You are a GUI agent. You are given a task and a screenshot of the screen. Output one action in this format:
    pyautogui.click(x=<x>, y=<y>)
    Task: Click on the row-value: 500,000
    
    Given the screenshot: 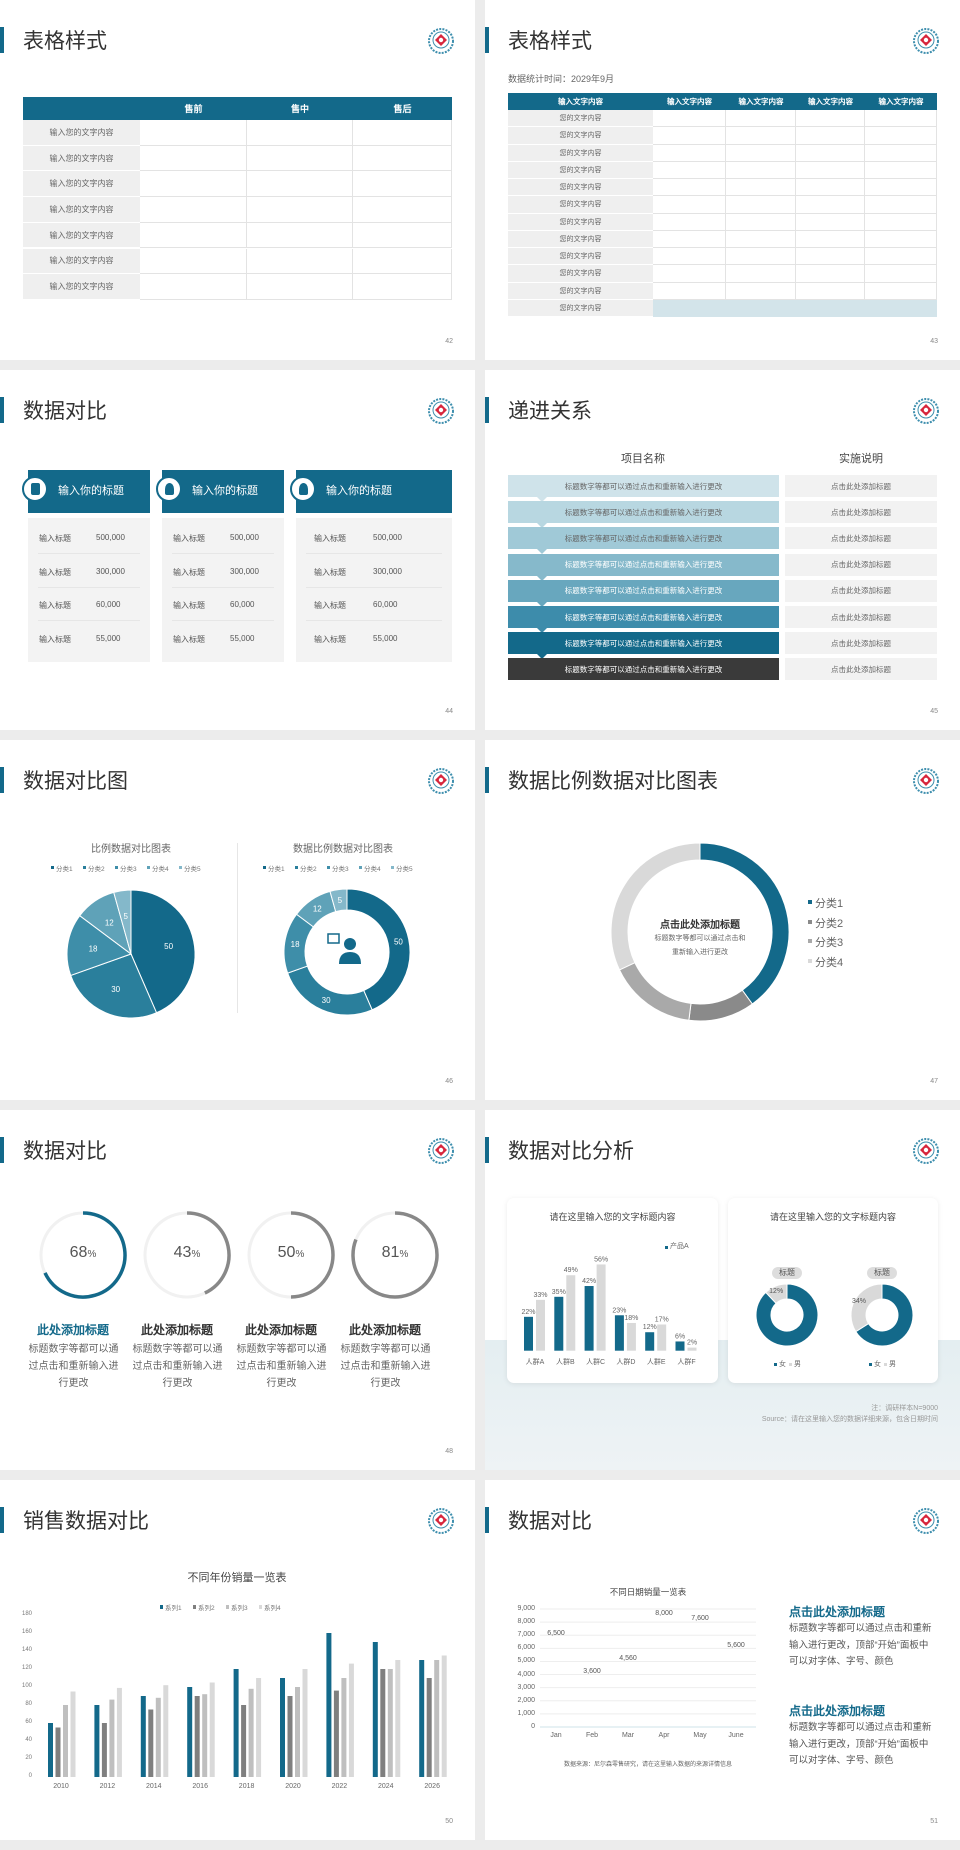 What is the action you would take?
    pyautogui.click(x=244, y=537)
    